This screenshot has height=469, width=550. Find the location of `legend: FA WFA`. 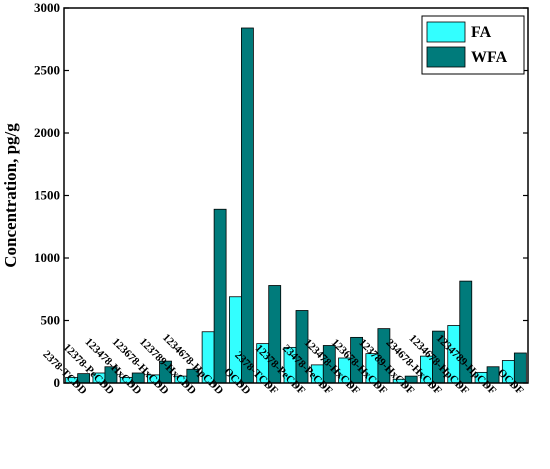

legend: FA WFA is located at coordinates (473, 45).